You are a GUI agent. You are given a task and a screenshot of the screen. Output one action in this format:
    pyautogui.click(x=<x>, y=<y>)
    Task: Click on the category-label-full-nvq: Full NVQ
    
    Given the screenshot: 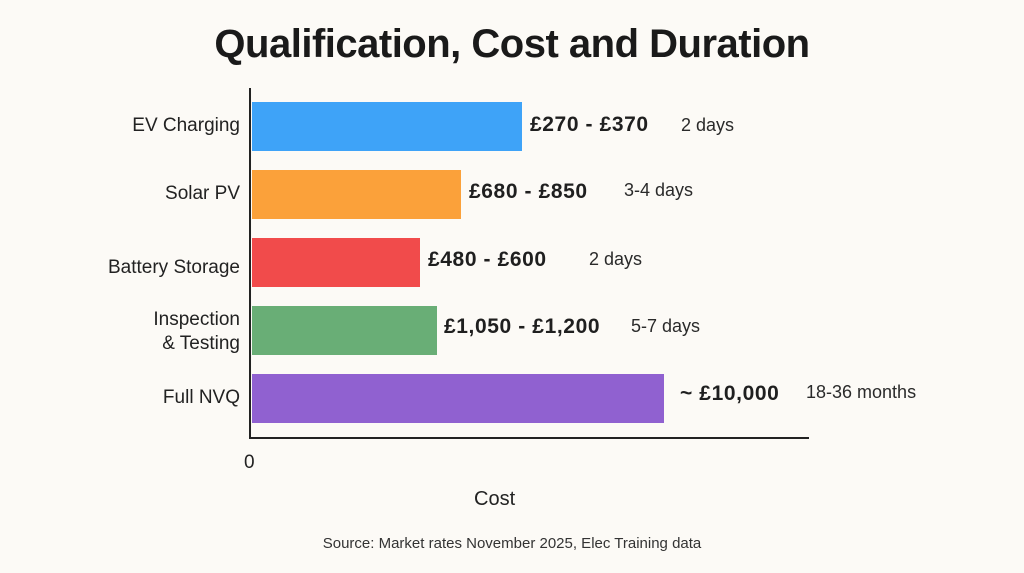 What is the action you would take?
    pyautogui.click(x=201, y=397)
    